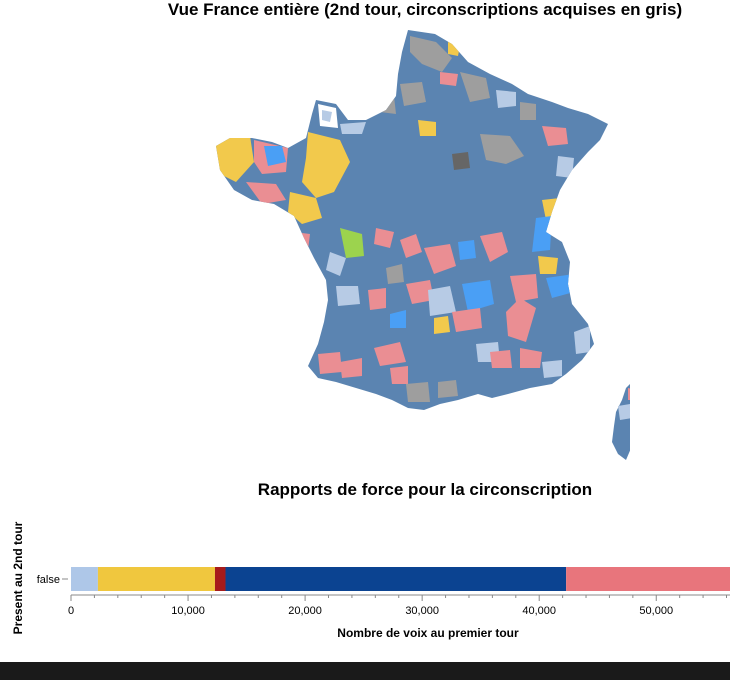 This screenshot has width=730, height=680. What do you see at coordinates (326, 165) in the screenshot?
I see `circ-rennes` at bounding box center [326, 165].